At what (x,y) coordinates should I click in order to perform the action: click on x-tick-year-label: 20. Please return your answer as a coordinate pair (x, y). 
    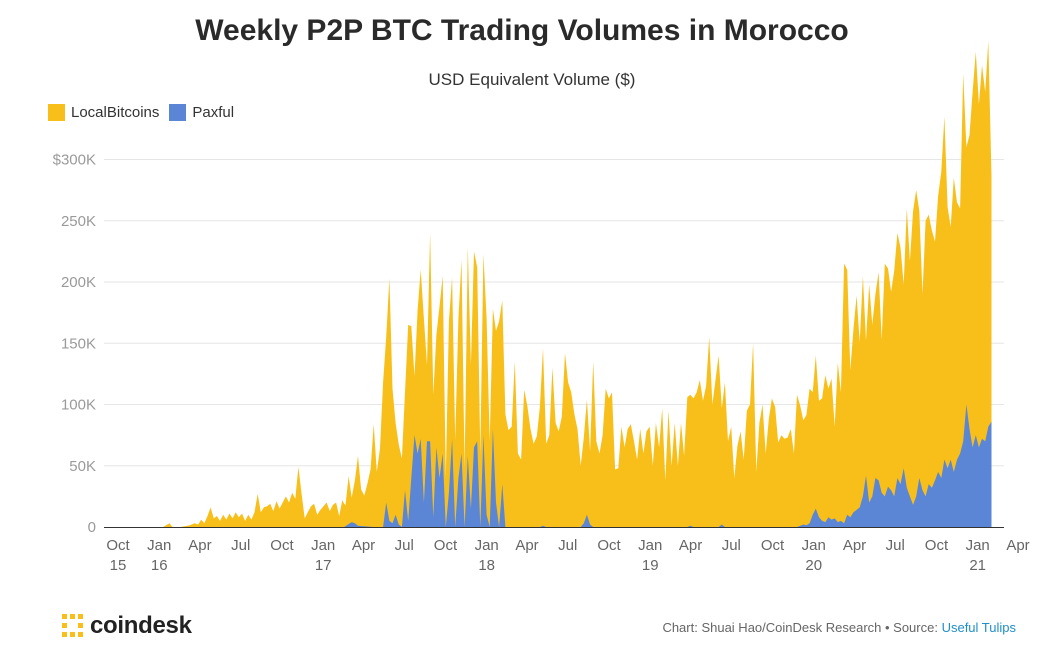
    Looking at the image, I should click on (813, 565).